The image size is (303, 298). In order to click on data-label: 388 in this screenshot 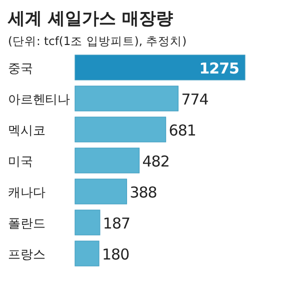, I will do `click(143, 193)`.